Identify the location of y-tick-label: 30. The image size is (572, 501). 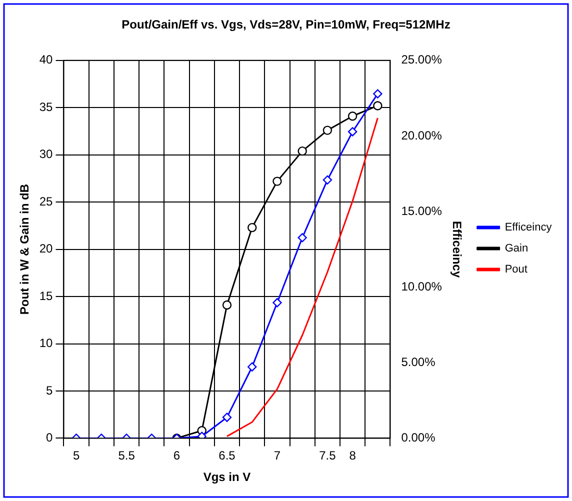
(46, 154).